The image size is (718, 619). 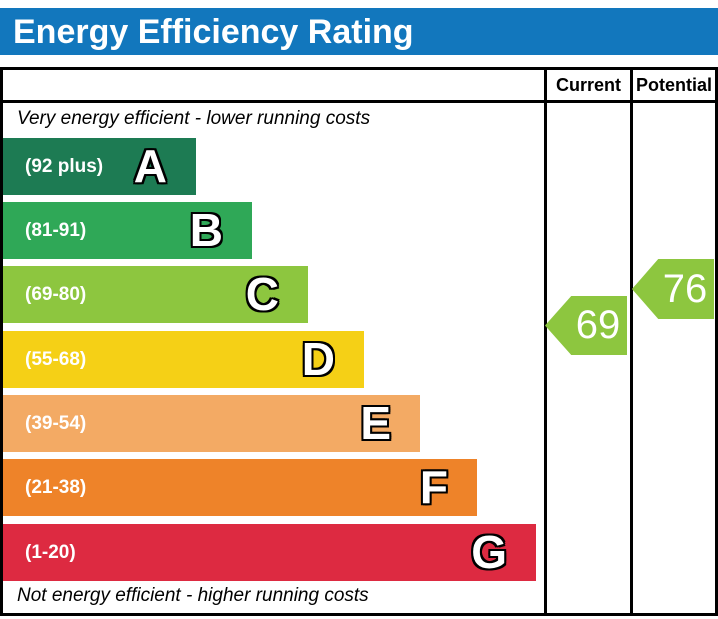 I want to click on column-divider-potential, so click(x=631, y=341).